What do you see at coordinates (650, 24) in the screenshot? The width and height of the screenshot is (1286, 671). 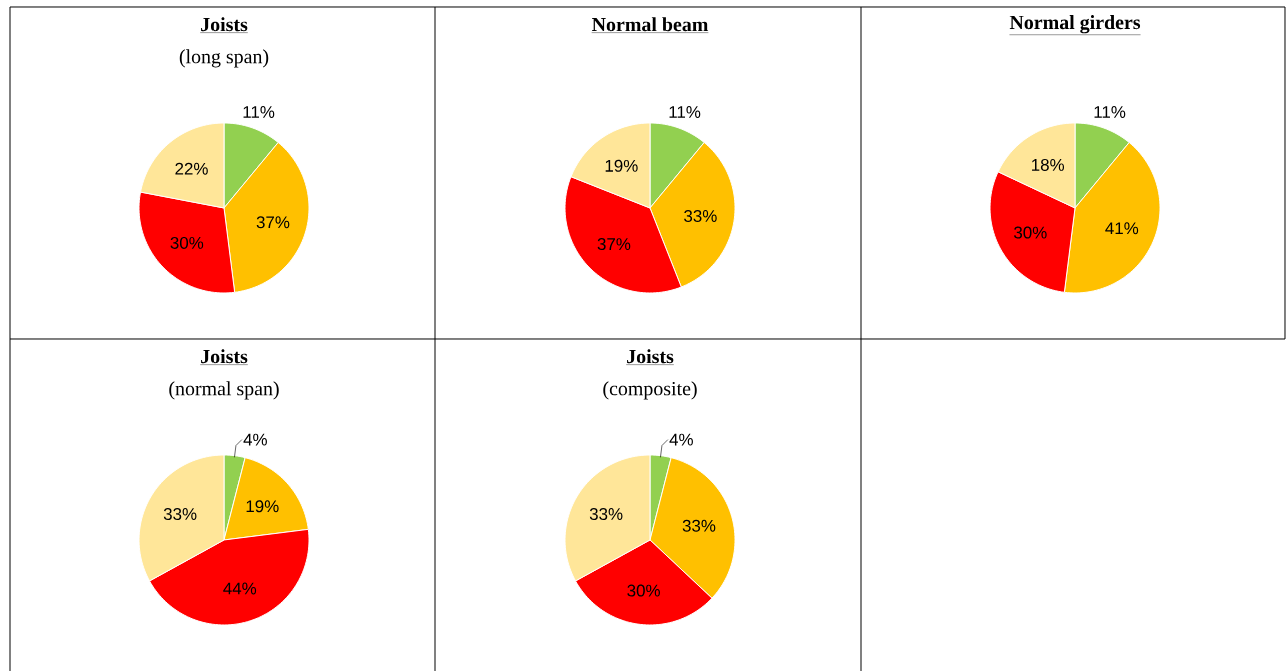 I see `chart-title: Normal beam` at bounding box center [650, 24].